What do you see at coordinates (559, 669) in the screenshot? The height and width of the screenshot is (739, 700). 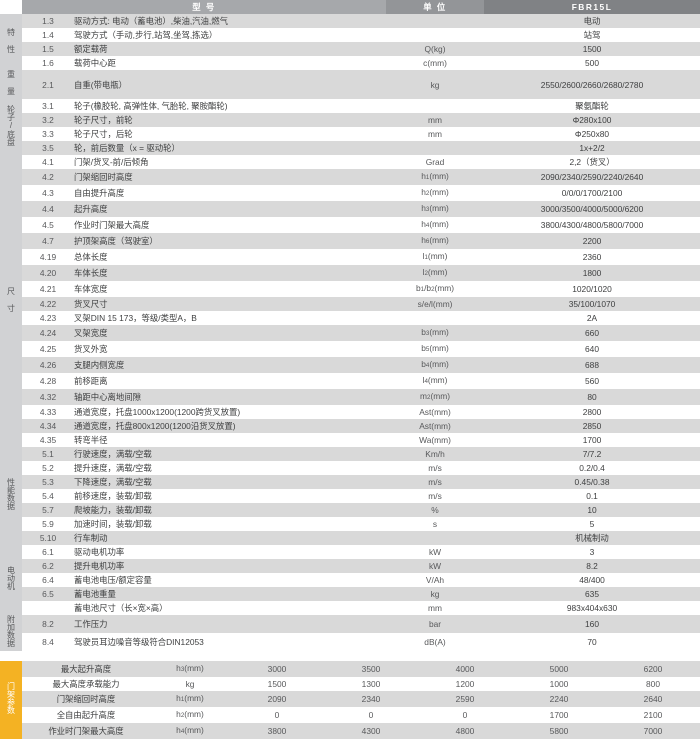 I see `mast-value: 5000` at bounding box center [559, 669].